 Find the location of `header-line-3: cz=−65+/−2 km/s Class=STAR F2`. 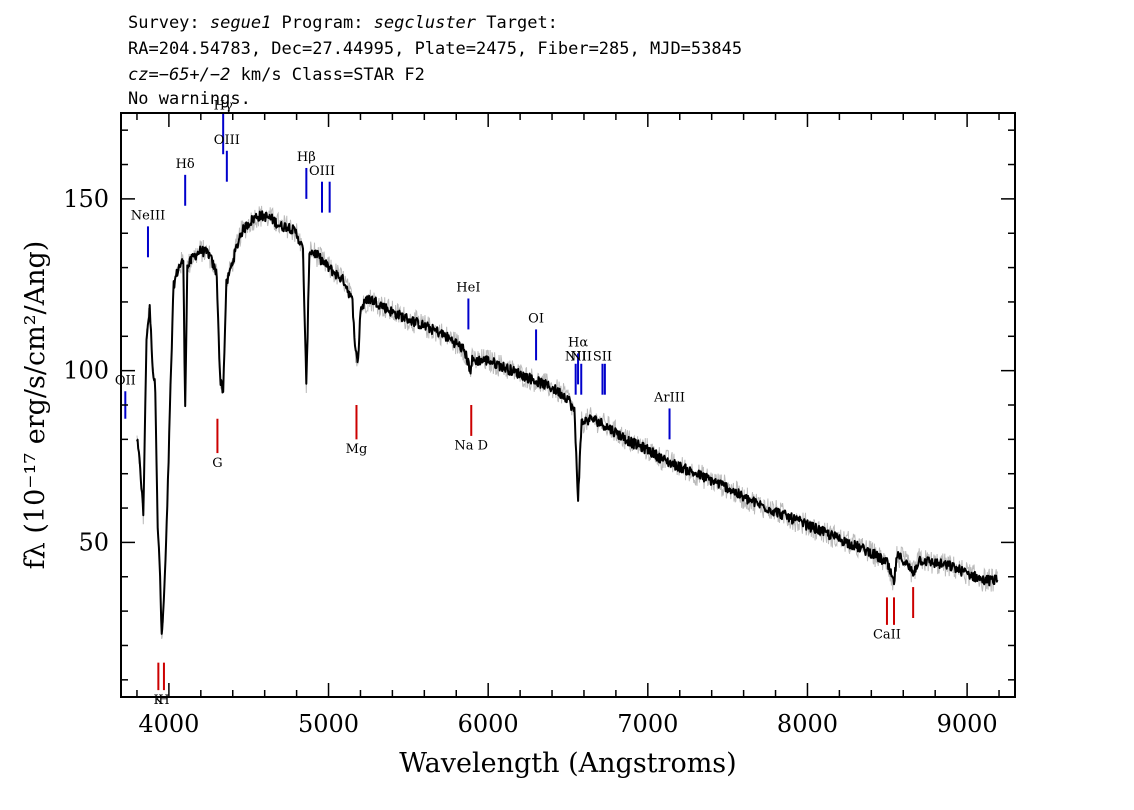

header-line-3: cz=−65+/−2 km/s Class=STAR F2 is located at coordinates (276, 75).